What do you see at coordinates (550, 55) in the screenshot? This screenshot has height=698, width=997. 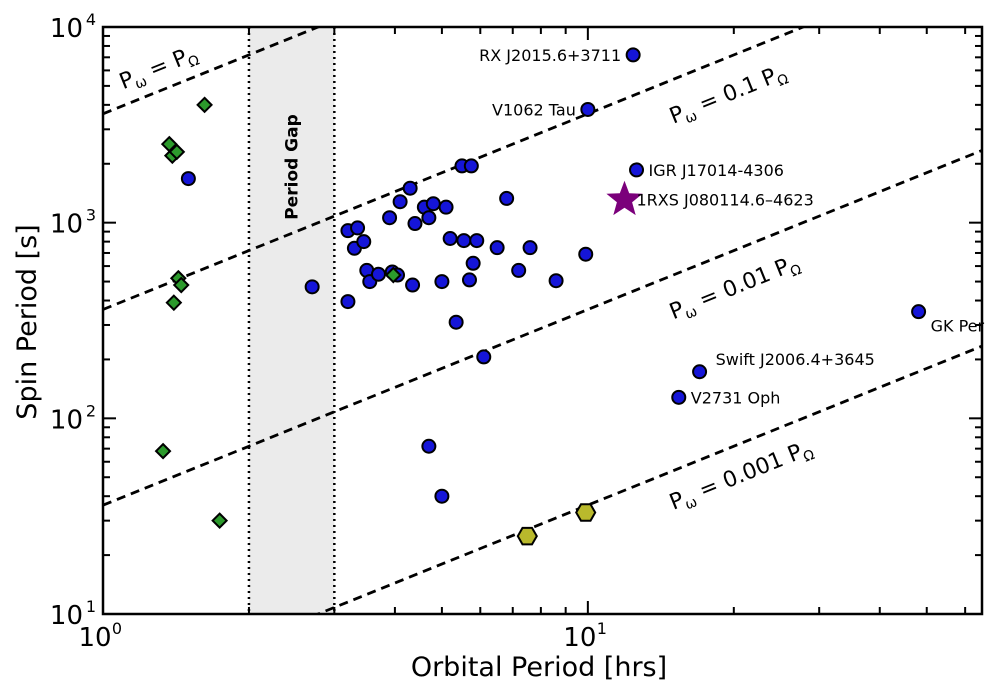 I see `annotation-label: RX J2015.6+3711` at bounding box center [550, 55].